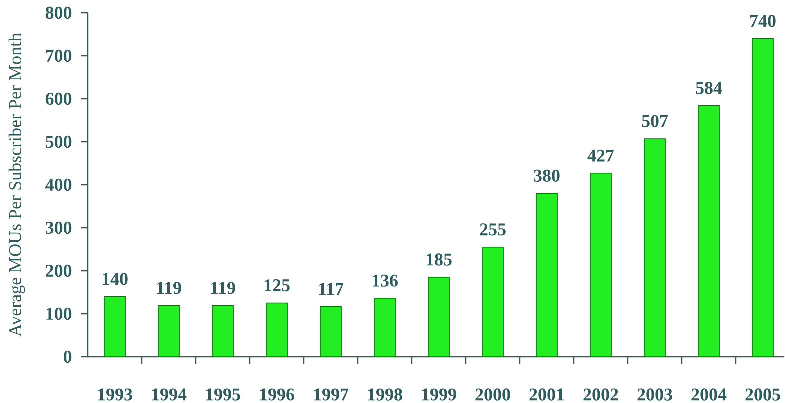  Describe the element at coordinates (115, 279) in the screenshot. I see `data-label: 140` at that location.